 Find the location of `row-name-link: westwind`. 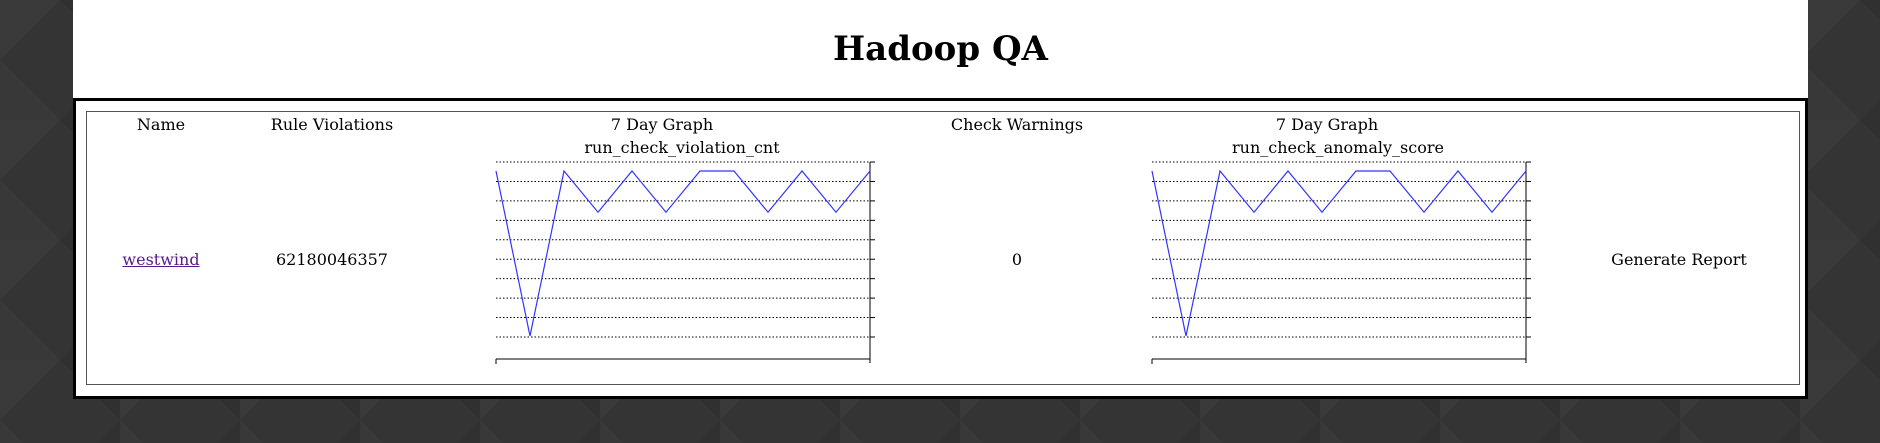

row-name-link: westwind is located at coordinates (161, 259).